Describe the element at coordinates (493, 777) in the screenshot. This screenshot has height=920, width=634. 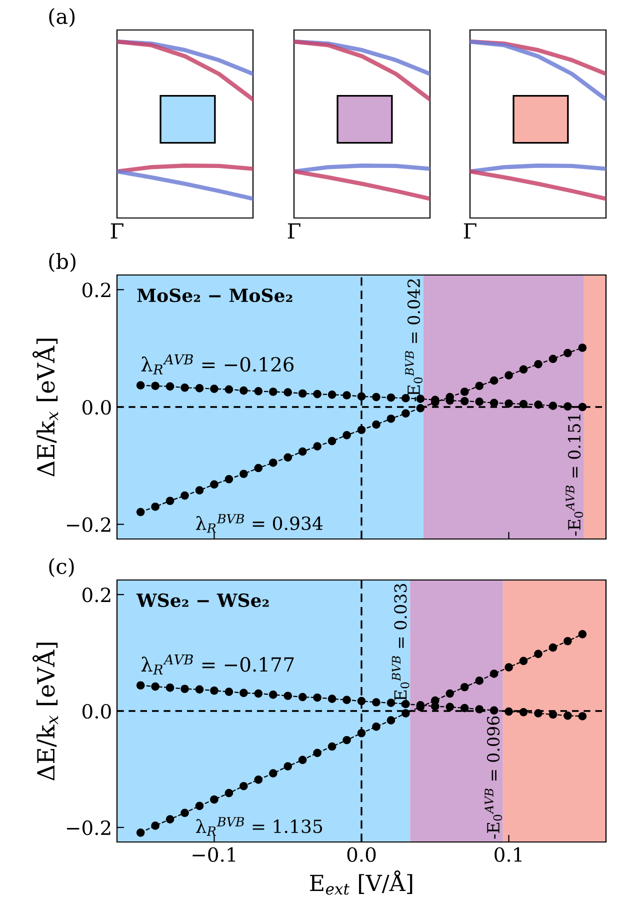
I see `band-label: -E$_{0}$$^{AVB}$ = 0.096` at that location.